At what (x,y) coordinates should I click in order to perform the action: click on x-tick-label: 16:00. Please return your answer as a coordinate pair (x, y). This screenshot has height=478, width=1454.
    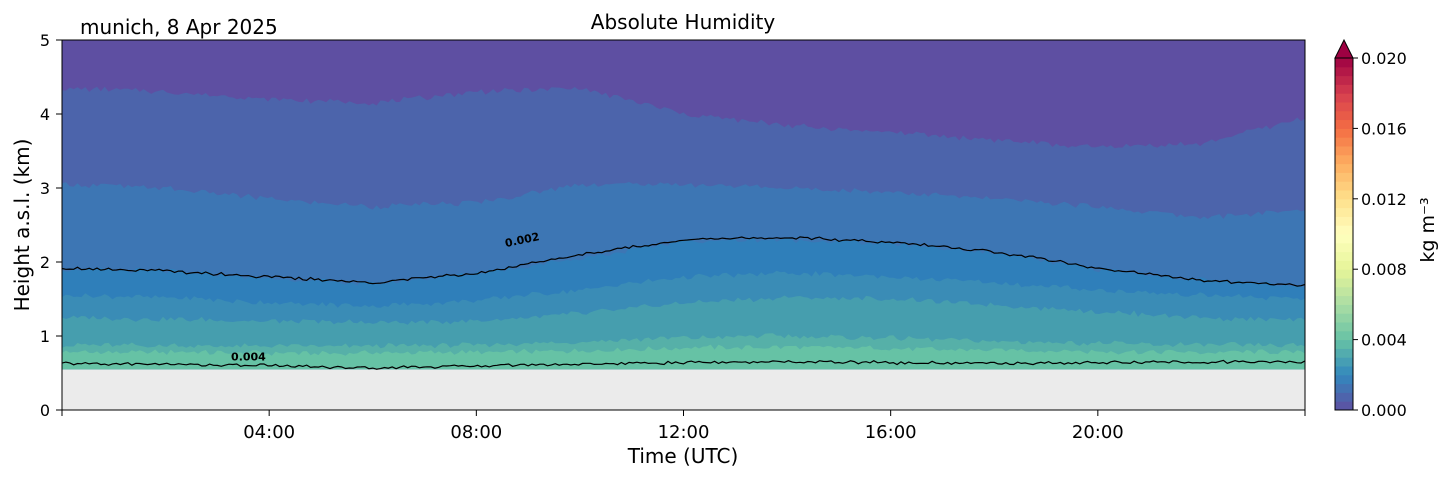
    Looking at the image, I should click on (891, 432).